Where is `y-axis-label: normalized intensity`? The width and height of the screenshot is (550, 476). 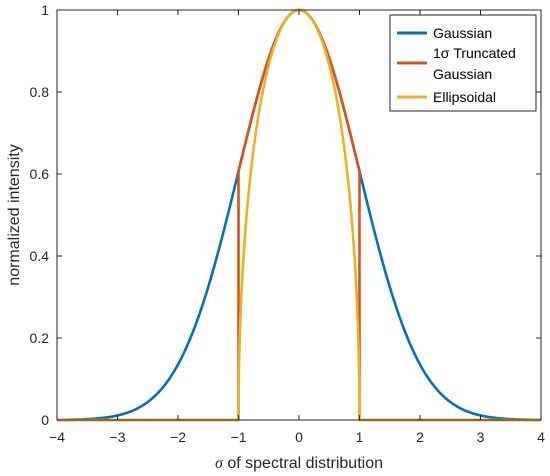
y-axis-label: normalized intensity is located at coordinates (14, 214).